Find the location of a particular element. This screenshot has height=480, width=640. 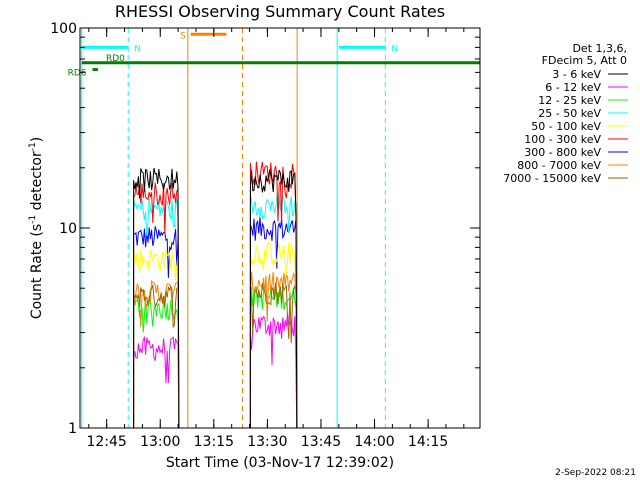

legend-label-0: 3 - 6 keV is located at coordinates (576, 74).